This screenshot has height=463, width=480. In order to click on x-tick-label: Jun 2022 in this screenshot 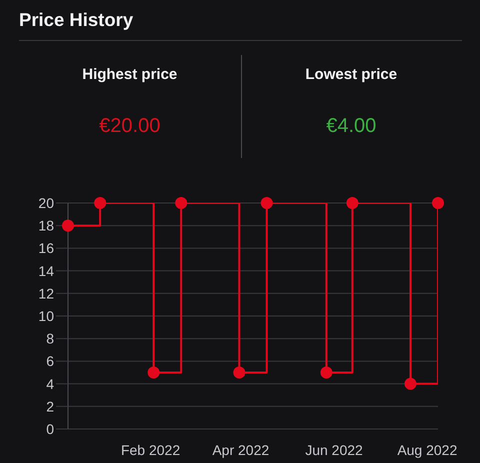, I will do `click(334, 450)`.